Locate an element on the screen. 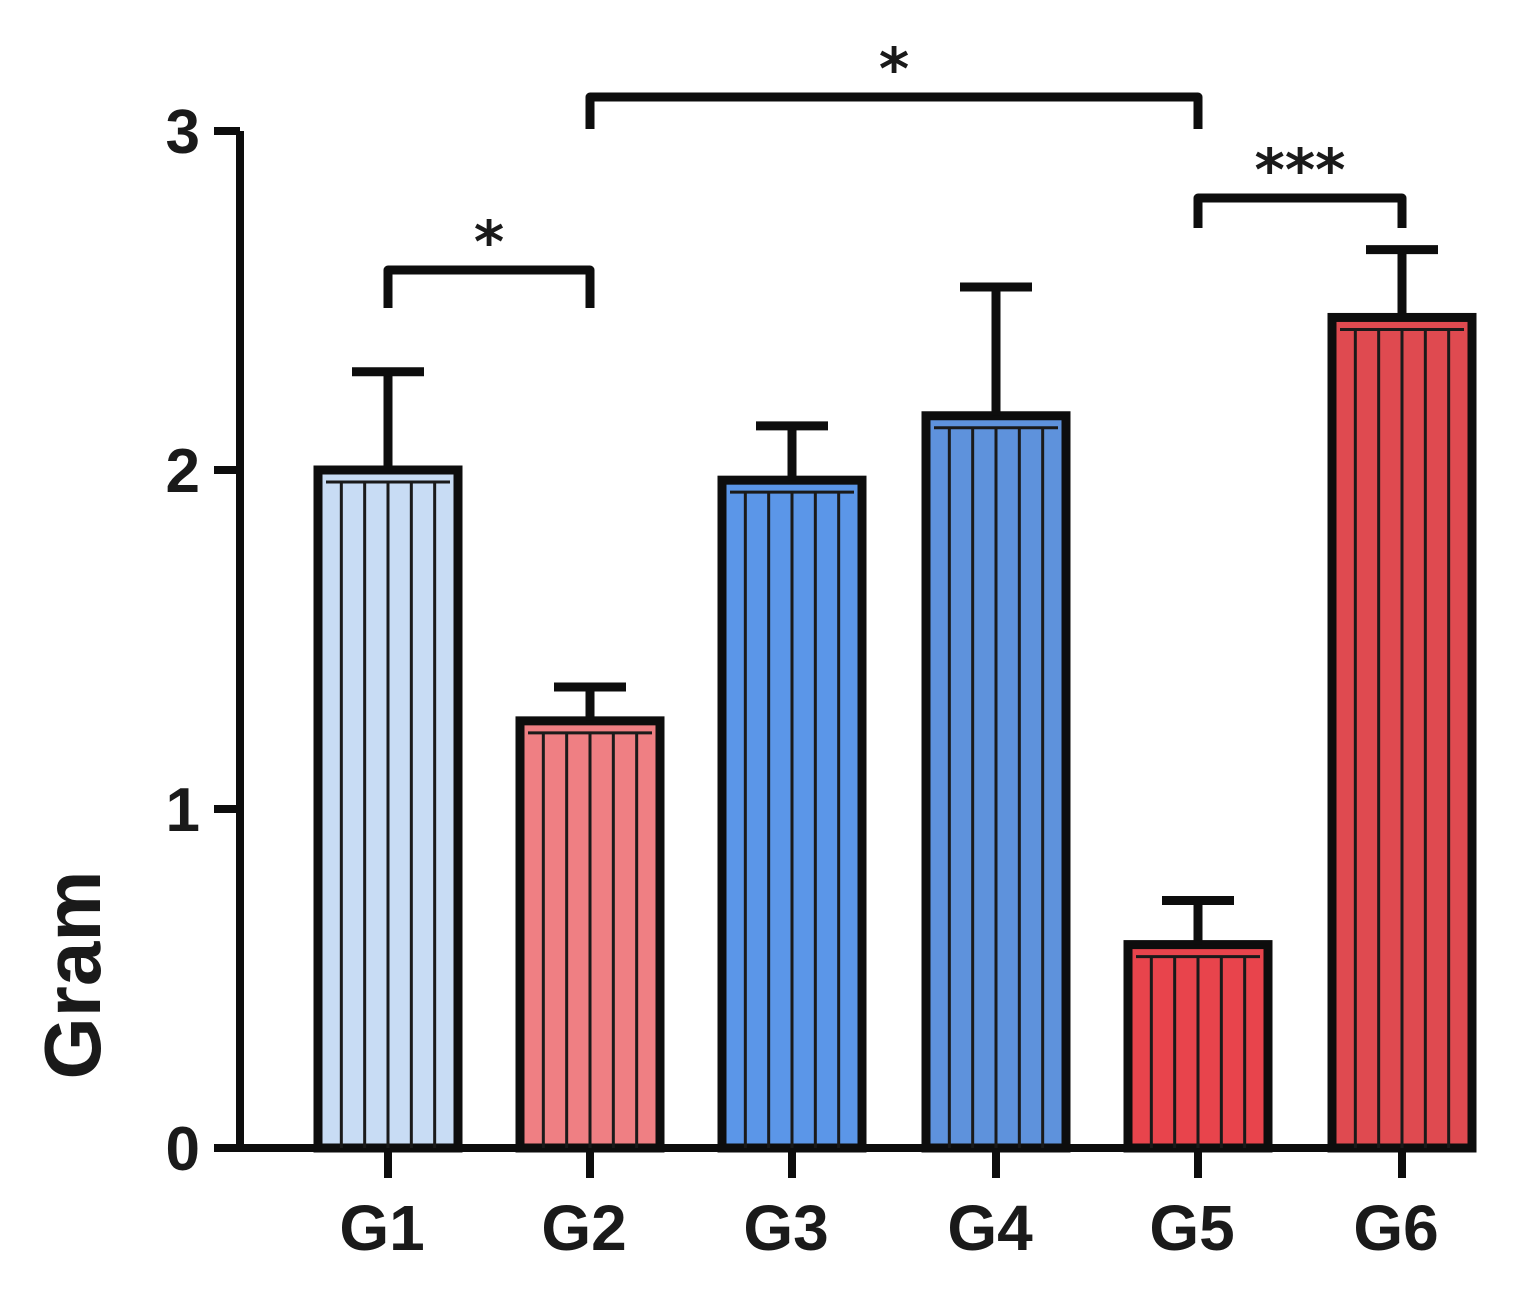 This screenshot has width=1529, height=1292. error-bar-g6 is located at coordinates (1402, 281).